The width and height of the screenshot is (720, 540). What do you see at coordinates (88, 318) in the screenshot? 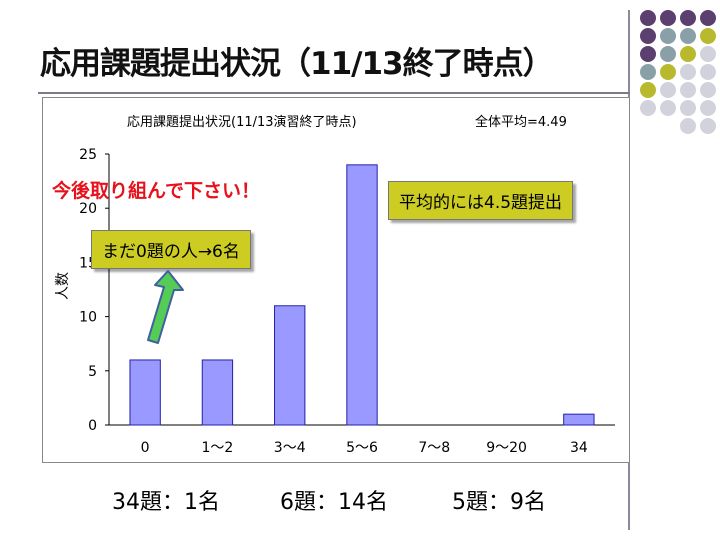
I see `y-tick-label: 10` at bounding box center [88, 318].